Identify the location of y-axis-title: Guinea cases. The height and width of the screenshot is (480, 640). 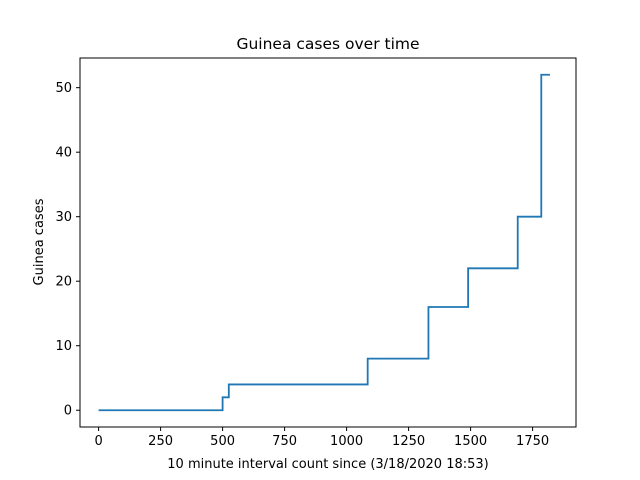
(39, 241).